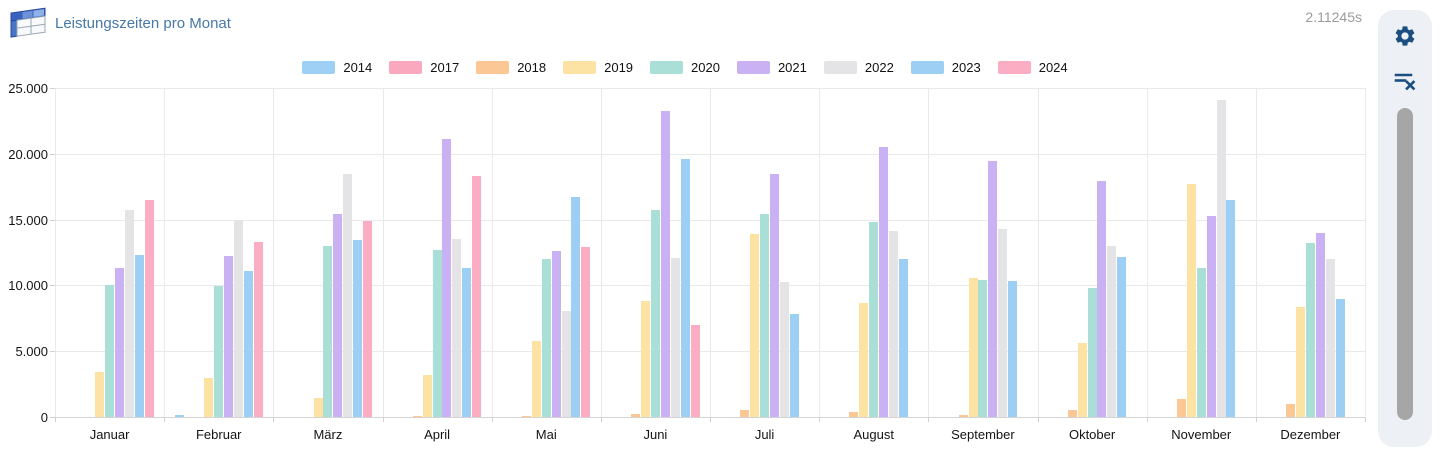  I want to click on bar-2021-Februar, so click(229, 336).